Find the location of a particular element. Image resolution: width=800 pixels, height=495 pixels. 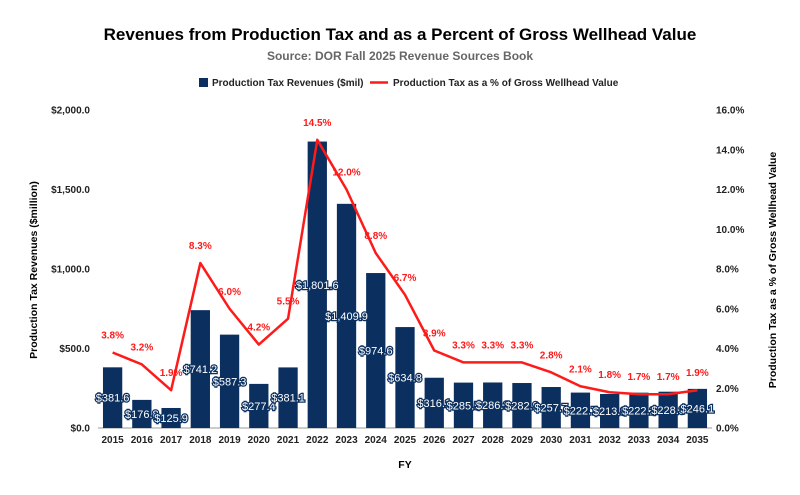

legend-bar-label: Production Tax Revenues ($mil) is located at coordinates (288, 83).